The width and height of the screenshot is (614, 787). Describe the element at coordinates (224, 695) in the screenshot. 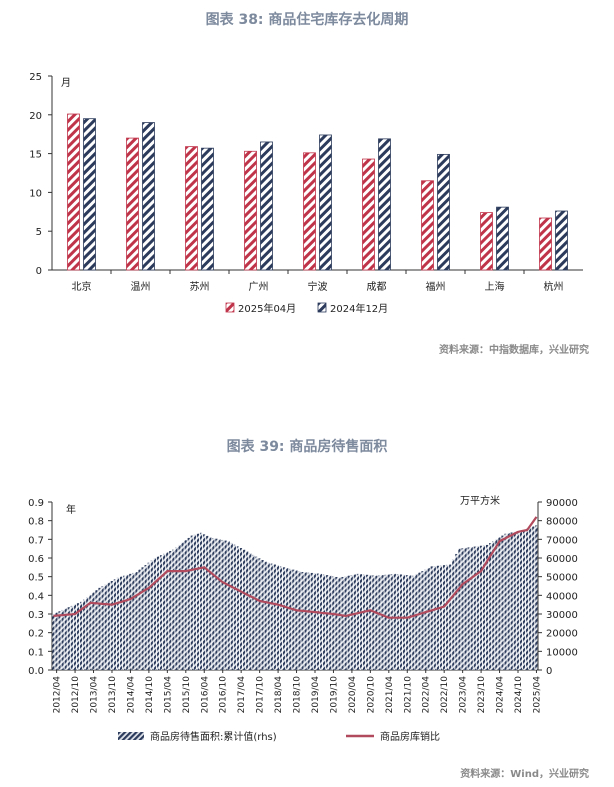

I see `x-tick-label: 2016/10` at that location.